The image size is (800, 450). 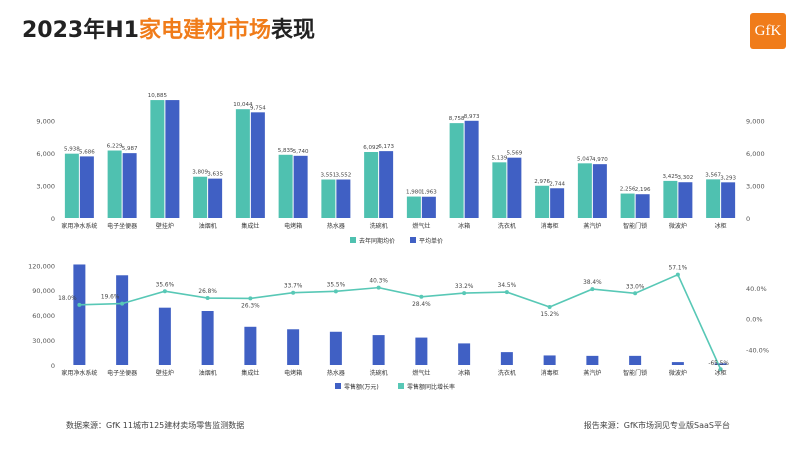 I want to click on price-value-label: 5,835, so click(x=286, y=151).